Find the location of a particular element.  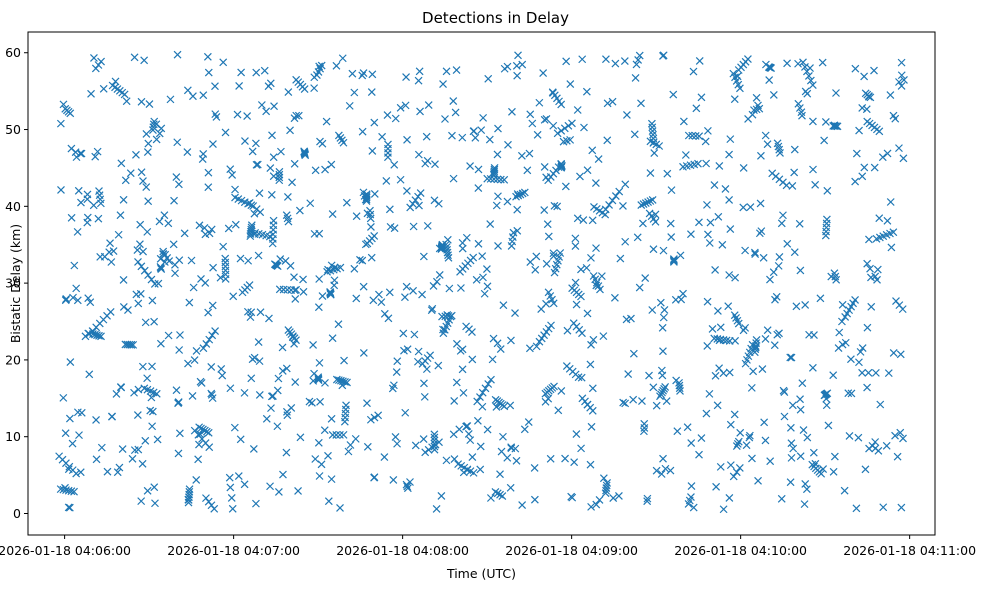

y-axis-label: Bistatic Delay (km) is located at coordinates (15, 283).